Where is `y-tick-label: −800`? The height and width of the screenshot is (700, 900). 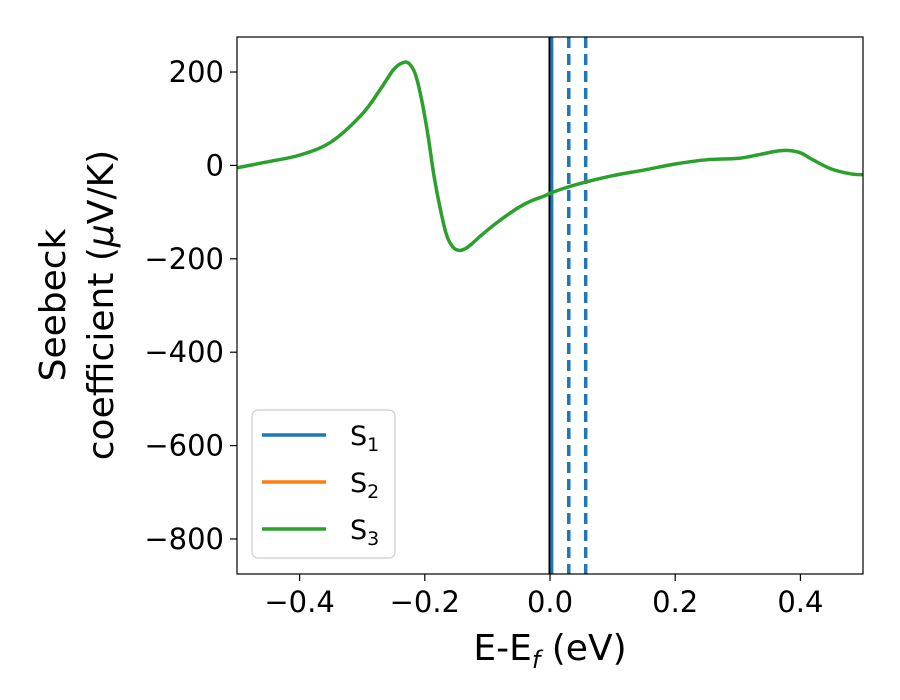
y-tick-label: −800 is located at coordinates (184, 539).